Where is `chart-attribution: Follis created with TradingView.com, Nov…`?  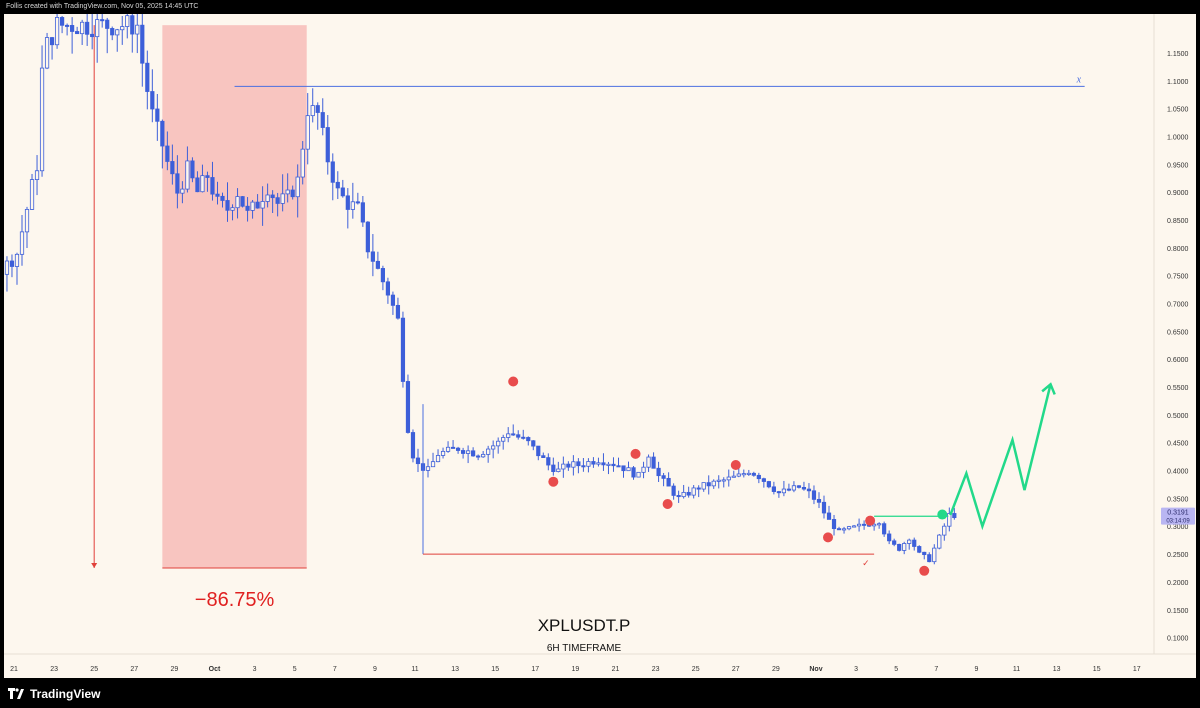 chart-attribution: Follis created with TradingView.com, Nov… is located at coordinates (600, 7).